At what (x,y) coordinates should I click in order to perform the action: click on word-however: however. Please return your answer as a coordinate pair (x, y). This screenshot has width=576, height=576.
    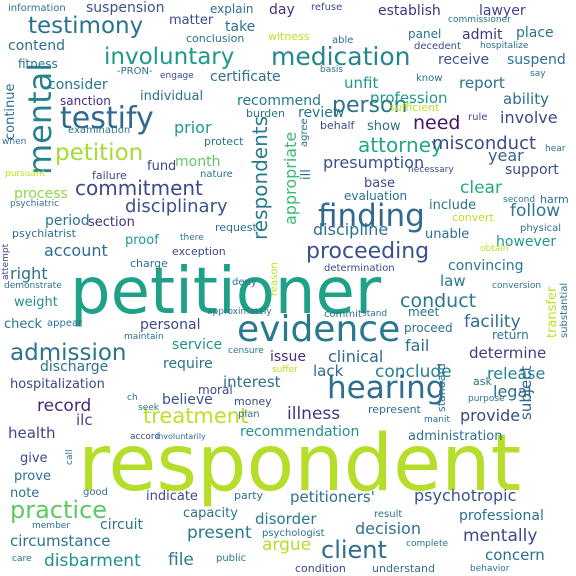
    Looking at the image, I should click on (526, 242).